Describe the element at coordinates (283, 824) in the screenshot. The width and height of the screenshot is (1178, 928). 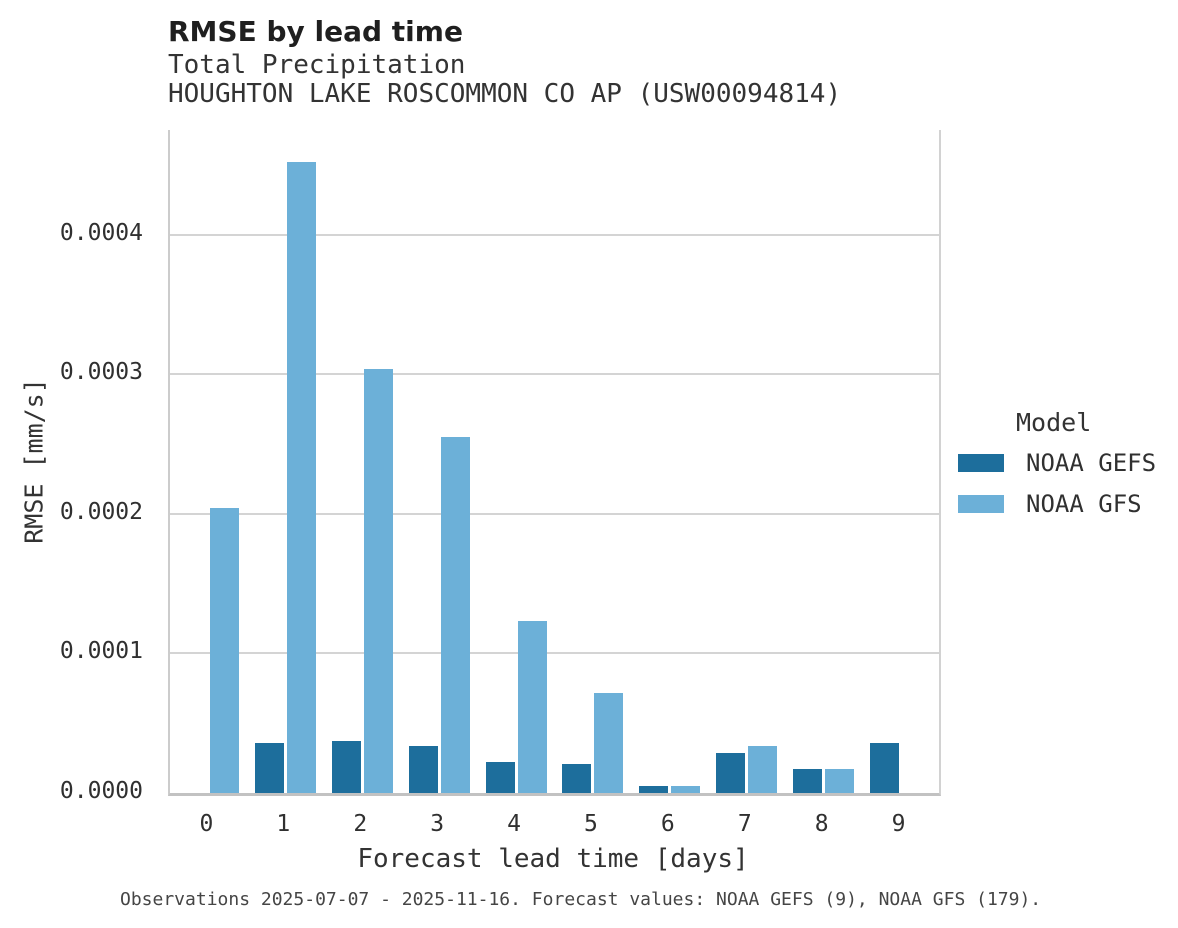
I see `x-tick-label: 1` at that location.